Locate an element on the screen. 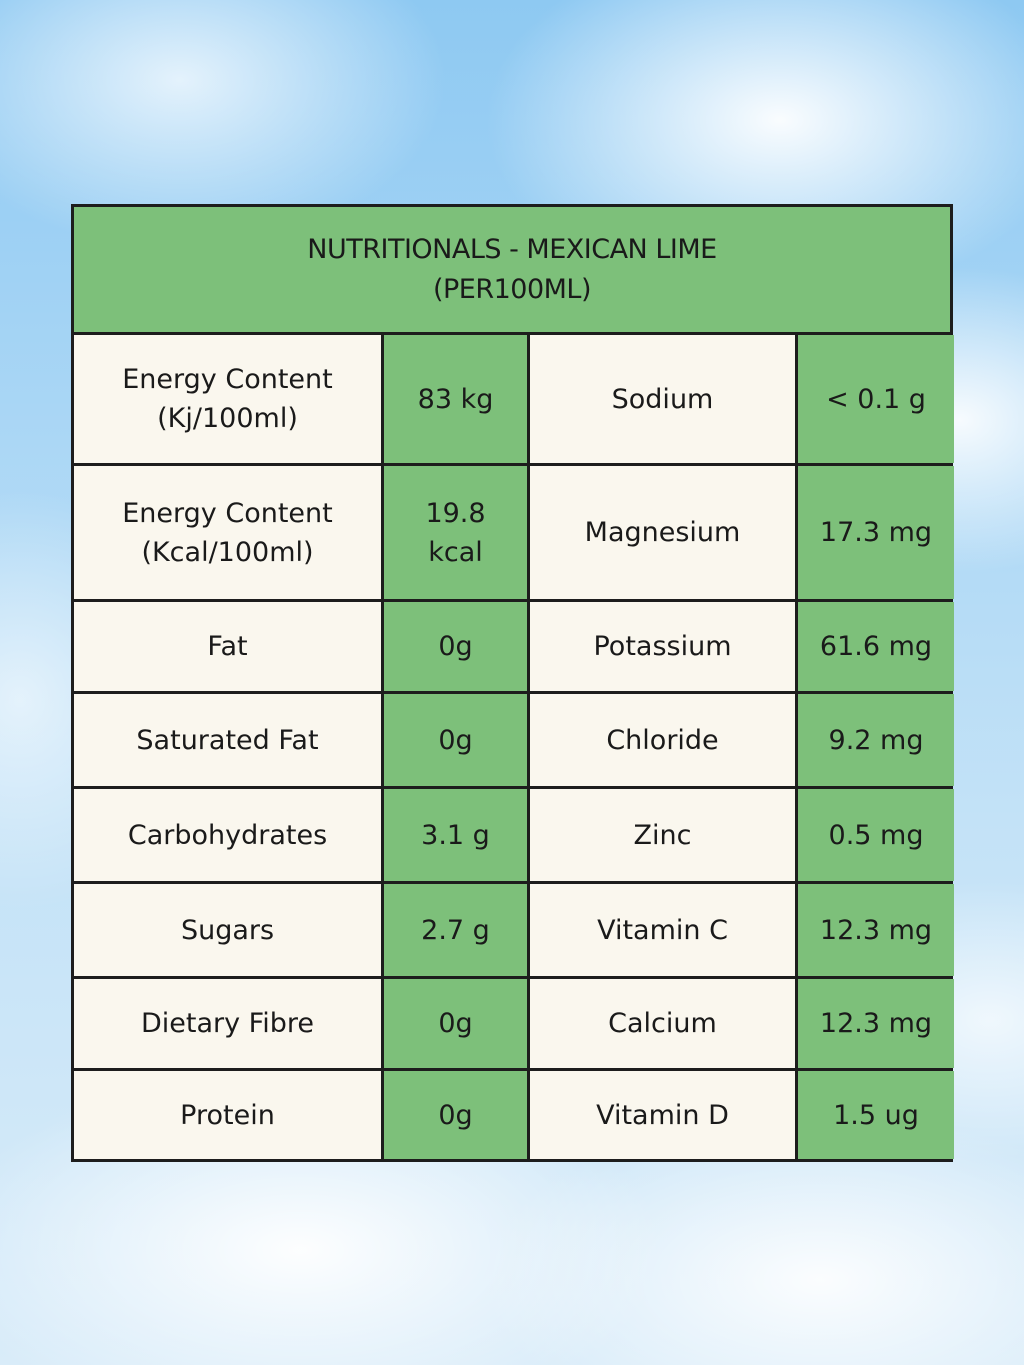 The image size is (1024, 1365). nutrient-label-cell: Protein is located at coordinates (227, 1115).